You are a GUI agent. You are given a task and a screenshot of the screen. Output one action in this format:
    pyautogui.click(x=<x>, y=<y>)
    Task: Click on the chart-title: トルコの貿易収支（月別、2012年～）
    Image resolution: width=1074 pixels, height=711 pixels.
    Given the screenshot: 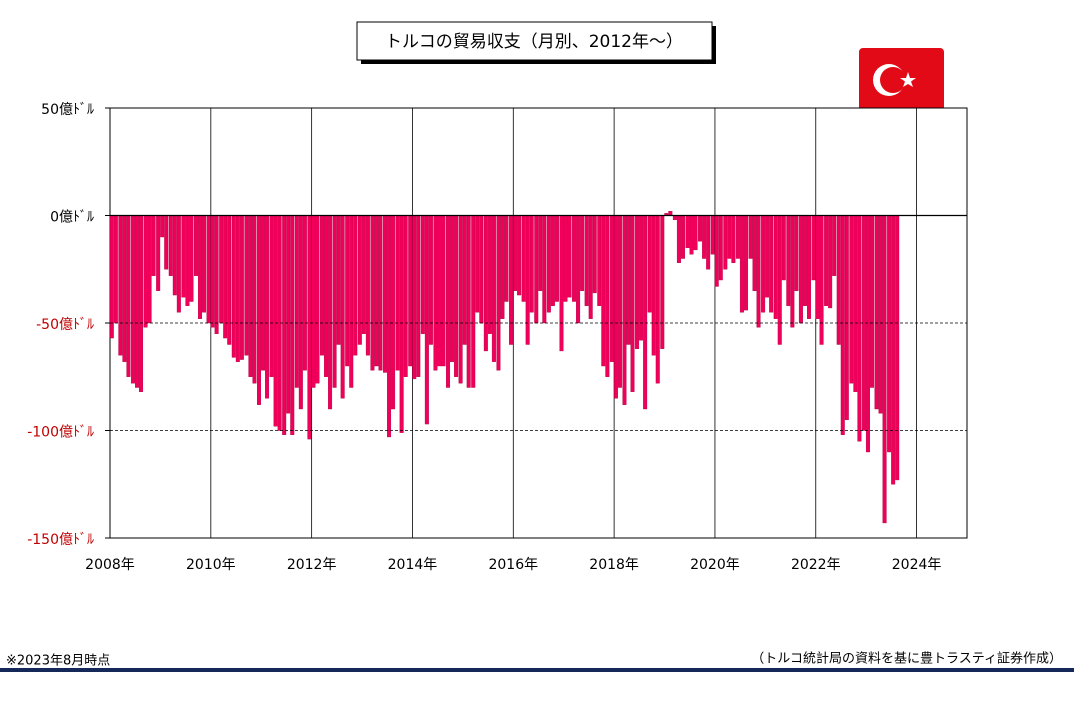 What is the action you would take?
    pyautogui.click(x=534, y=42)
    